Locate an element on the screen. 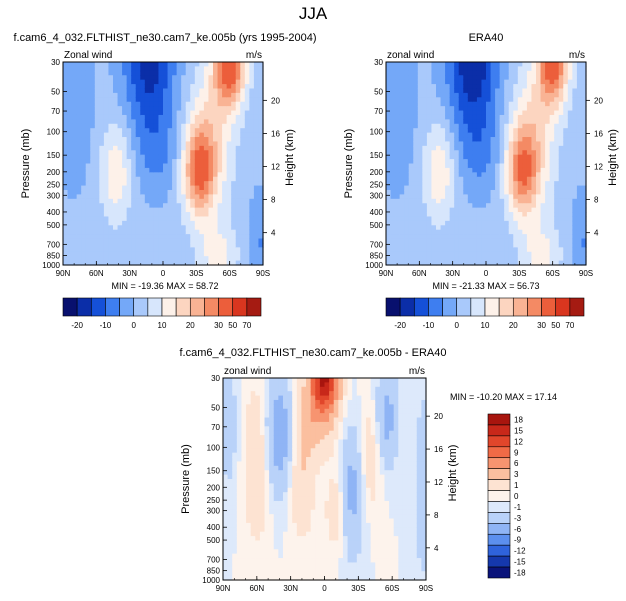 This screenshot has width=626, height=601. y-tick-label: 400 is located at coordinates (54, 212).